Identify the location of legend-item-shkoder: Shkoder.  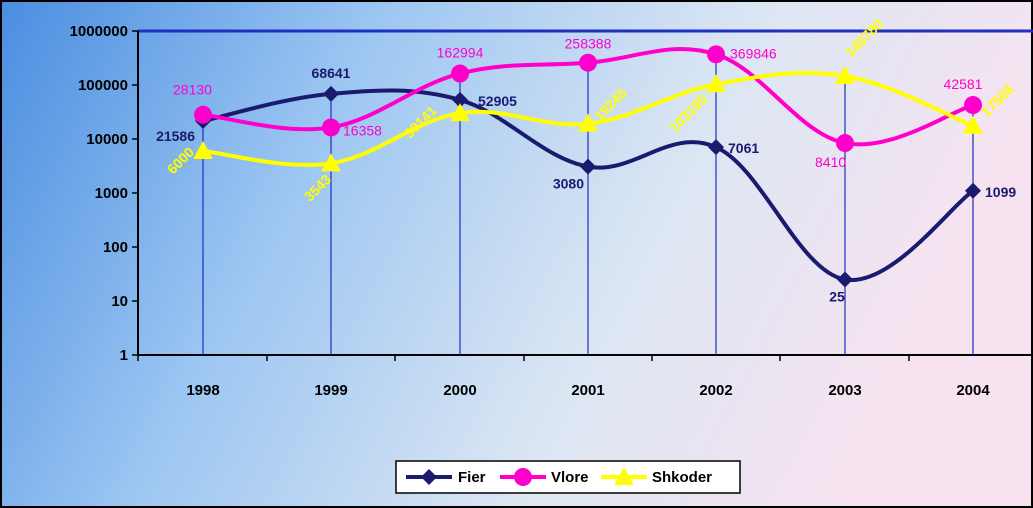
(656, 476).